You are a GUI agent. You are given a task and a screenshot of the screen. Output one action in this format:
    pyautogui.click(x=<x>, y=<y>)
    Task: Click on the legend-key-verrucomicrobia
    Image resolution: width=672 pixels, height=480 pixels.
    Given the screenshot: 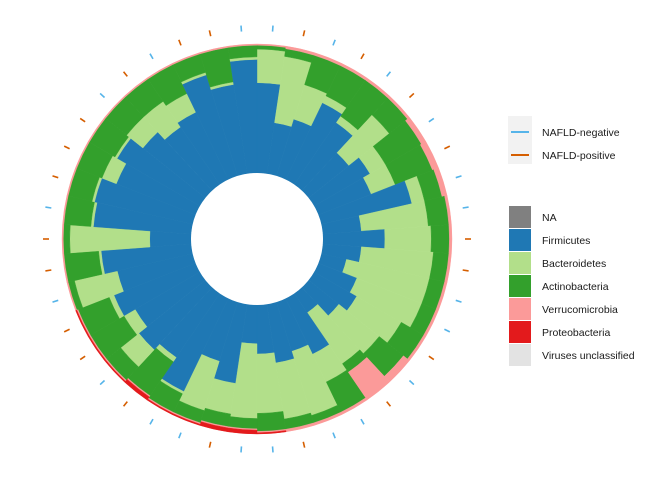 What is the action you would take?
    pyautogui.click(x=520, y=309)
    